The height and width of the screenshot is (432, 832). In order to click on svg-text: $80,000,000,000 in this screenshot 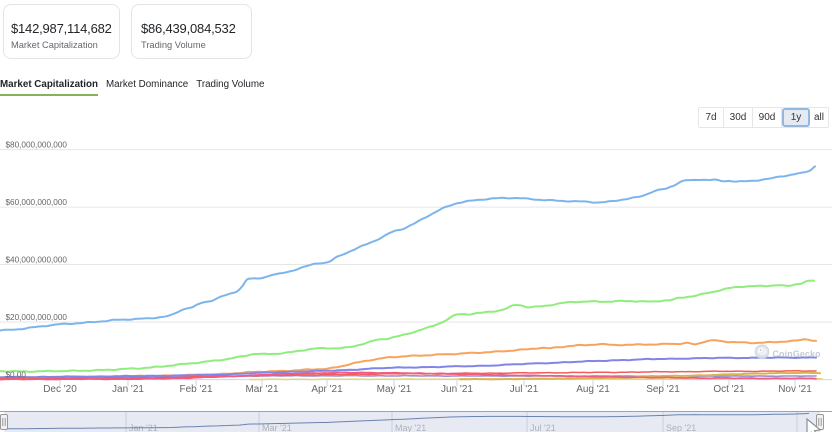, I will do `click(37, 145)`.